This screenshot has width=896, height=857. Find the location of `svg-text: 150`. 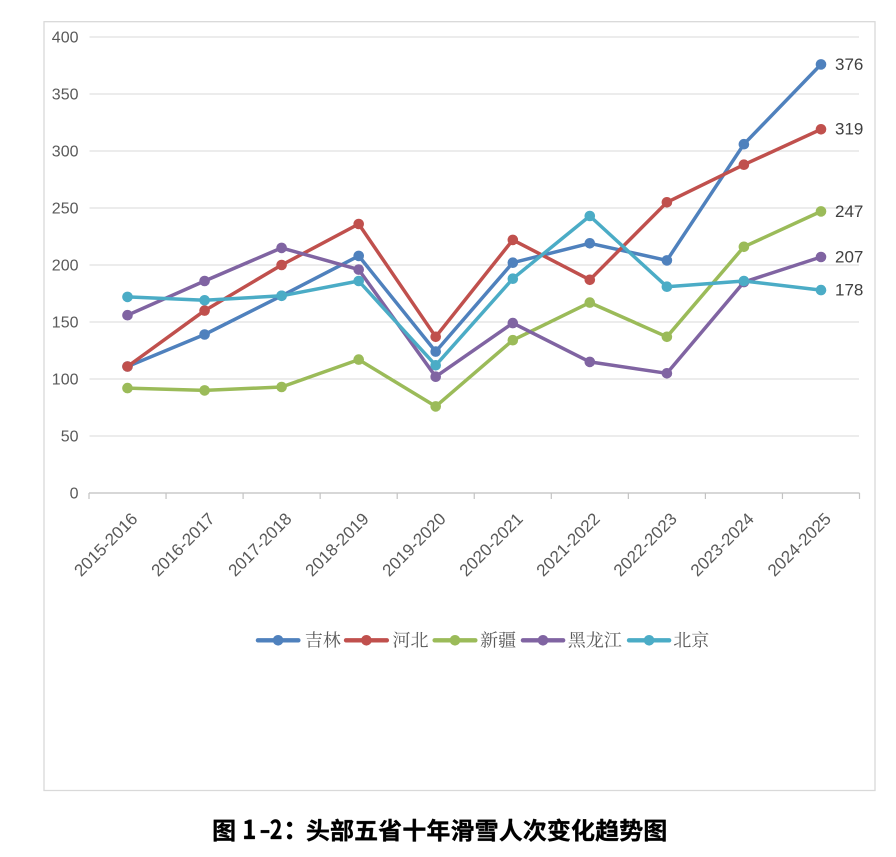

svg-text: 150 is located at coordinates (65, 322).